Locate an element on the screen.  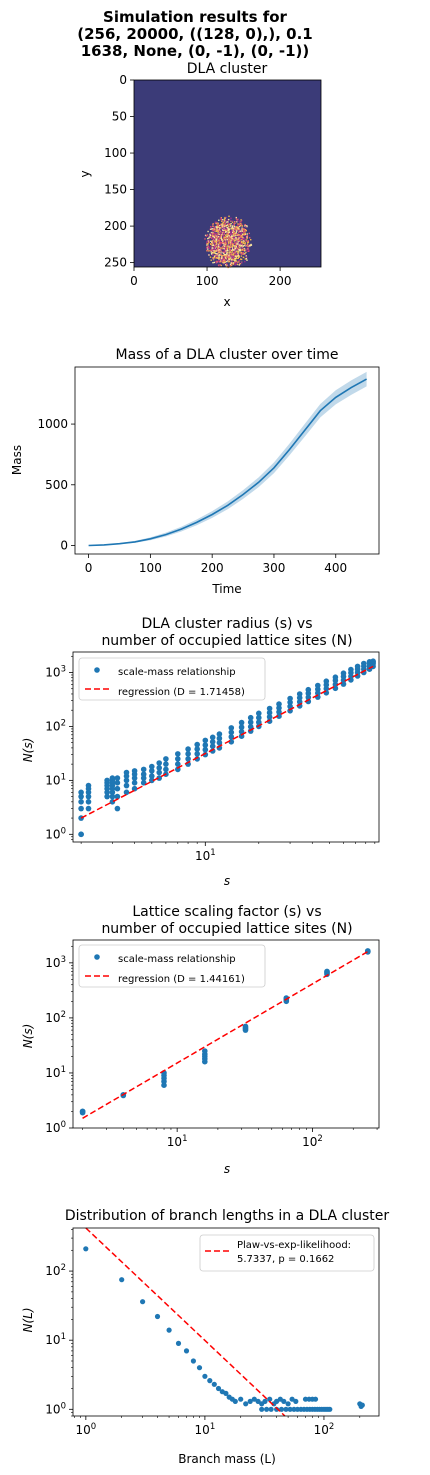
lattice-frame is located at coordinates (226, 1034).